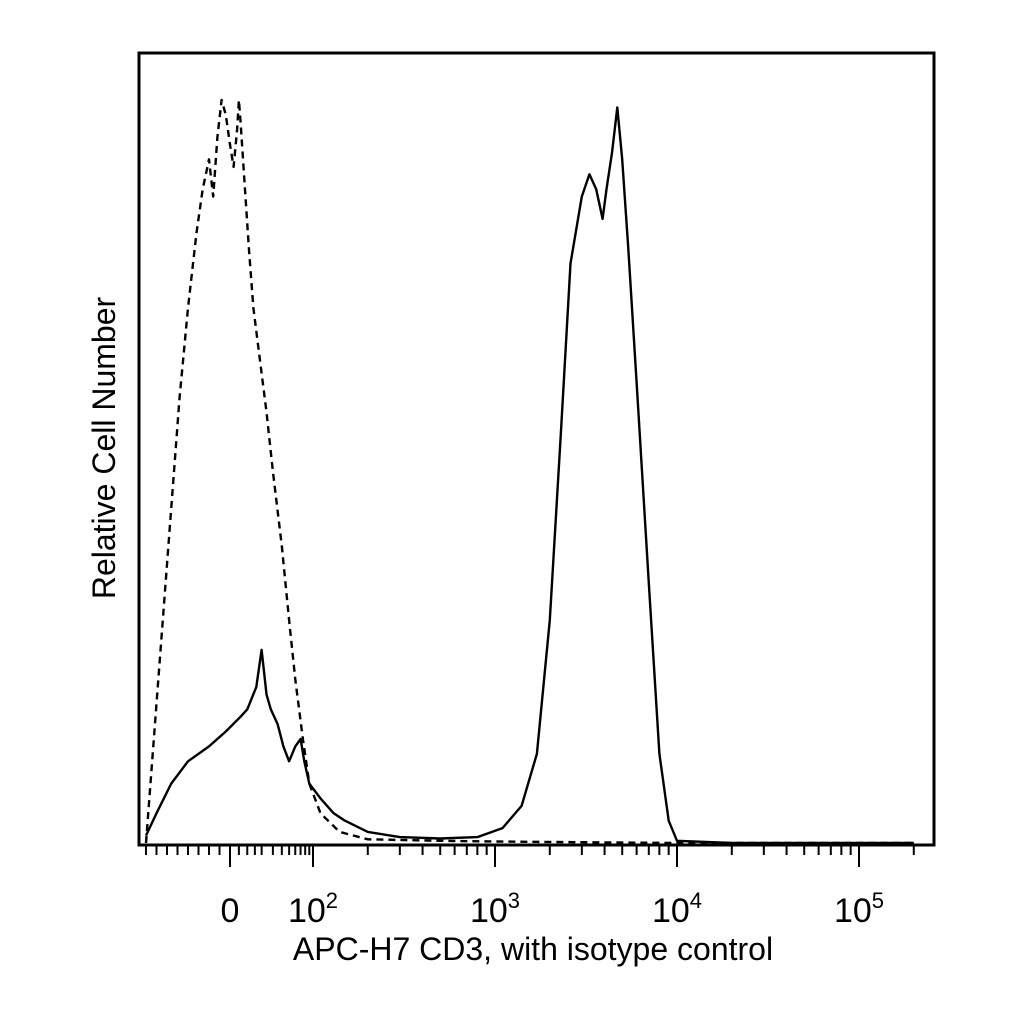 This screenshot has width=1024, height=1024. What do you see at coordinates (495, 909) in the screenshot?
I see `x-tick-label: 10³` at bounding box center [495, 909].